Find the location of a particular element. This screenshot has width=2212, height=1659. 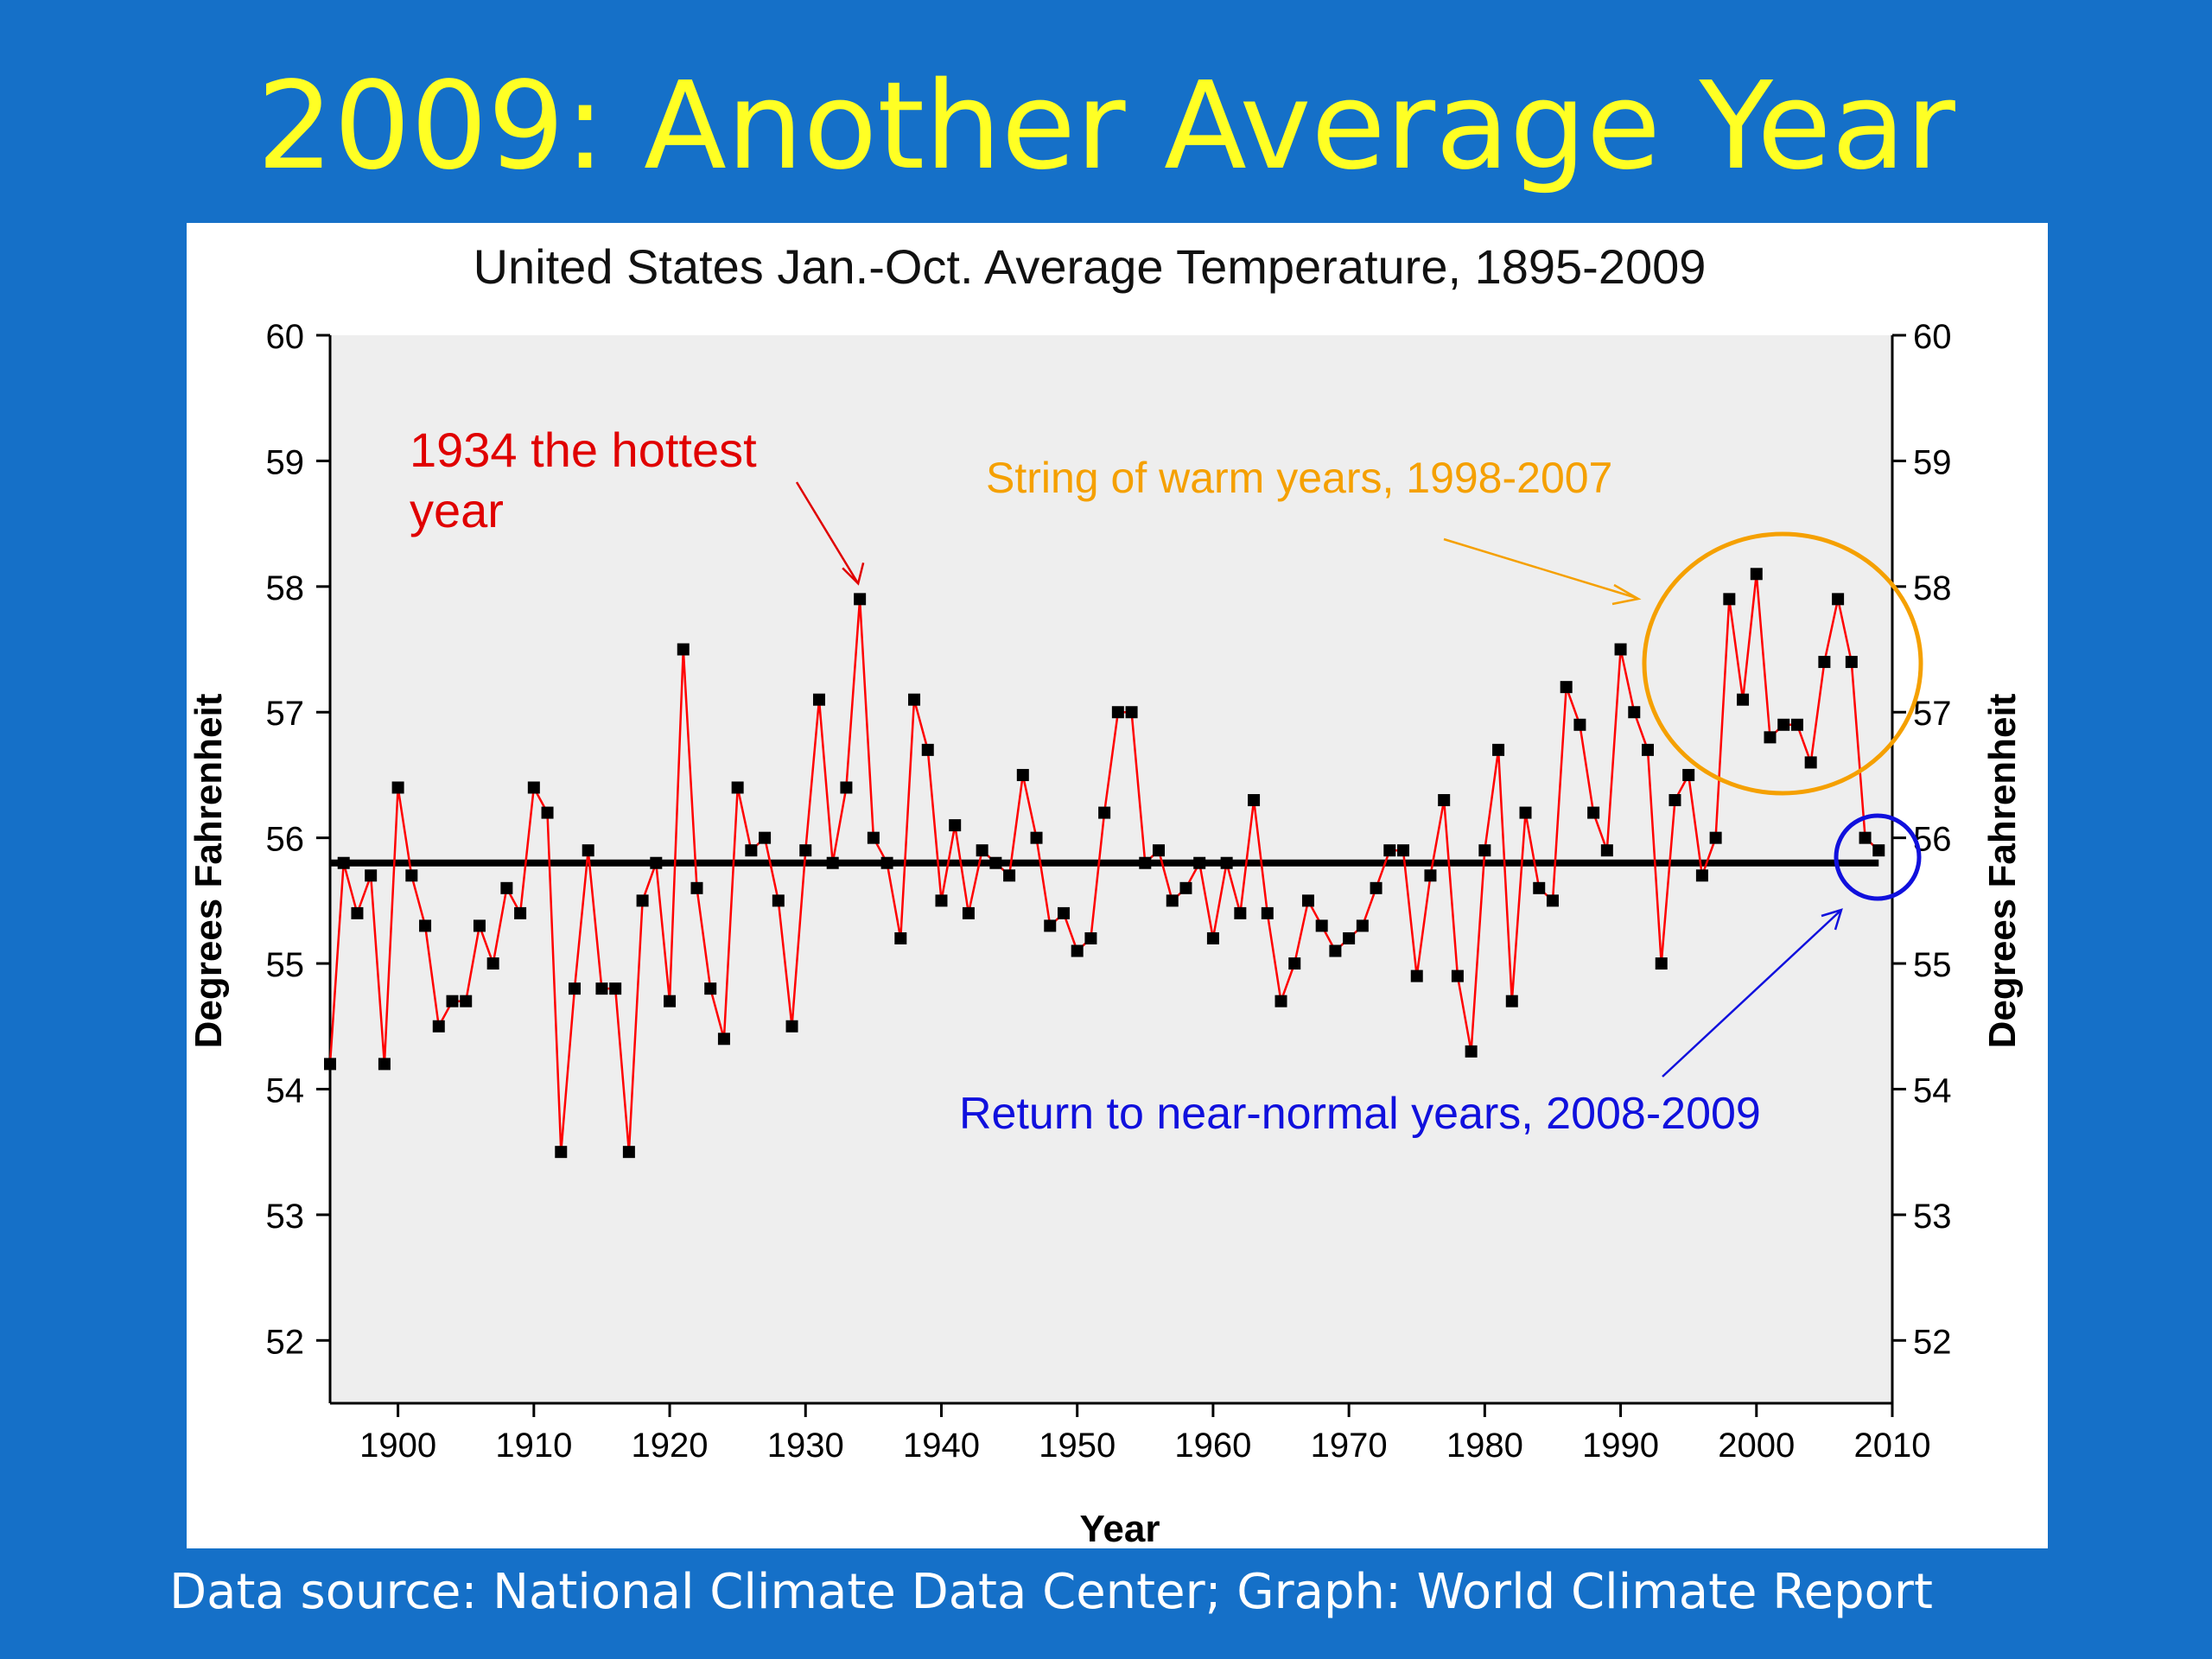

x-tick-label: 1990 is located at coordinates (1620, 1446).